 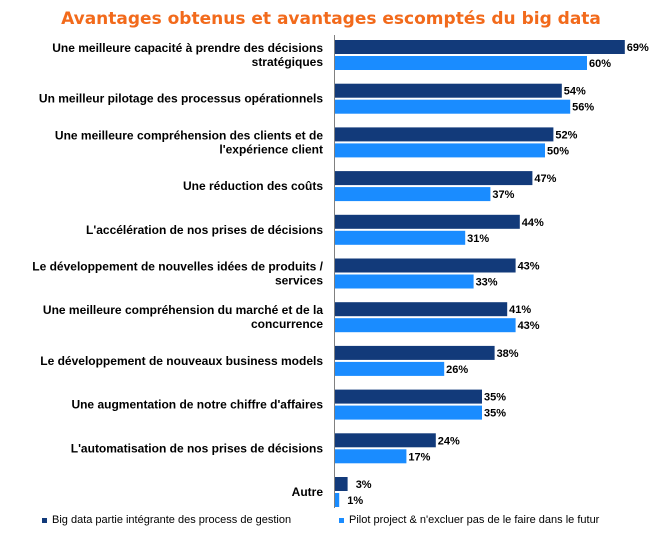 What do you see at coordinates (287, 324) in the screenshot?
I see `category-label-7: concurrence` at bounding box center [287, 324].